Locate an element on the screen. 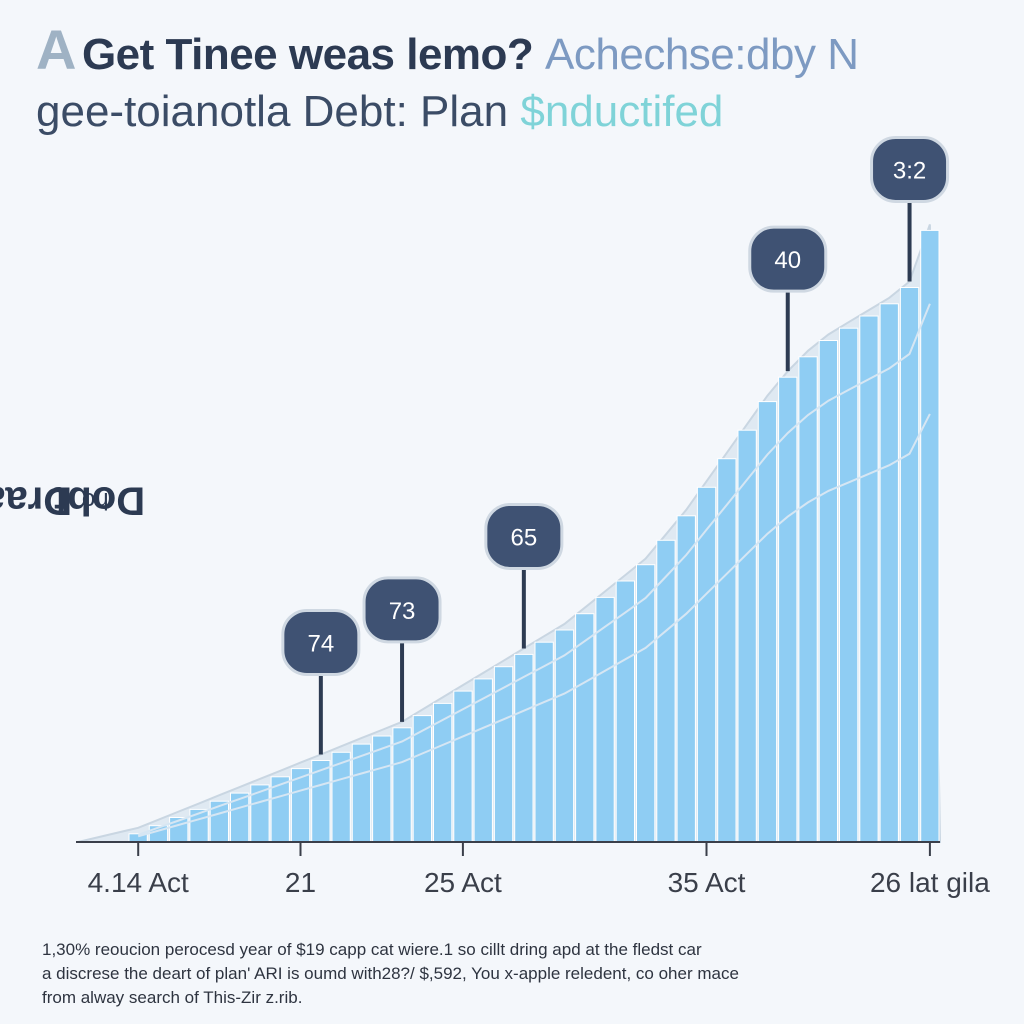 The width and height of the screenshot is (1024, 1024). title-line-1-faded: Achechse:dby is located at coordinates (680, 54).